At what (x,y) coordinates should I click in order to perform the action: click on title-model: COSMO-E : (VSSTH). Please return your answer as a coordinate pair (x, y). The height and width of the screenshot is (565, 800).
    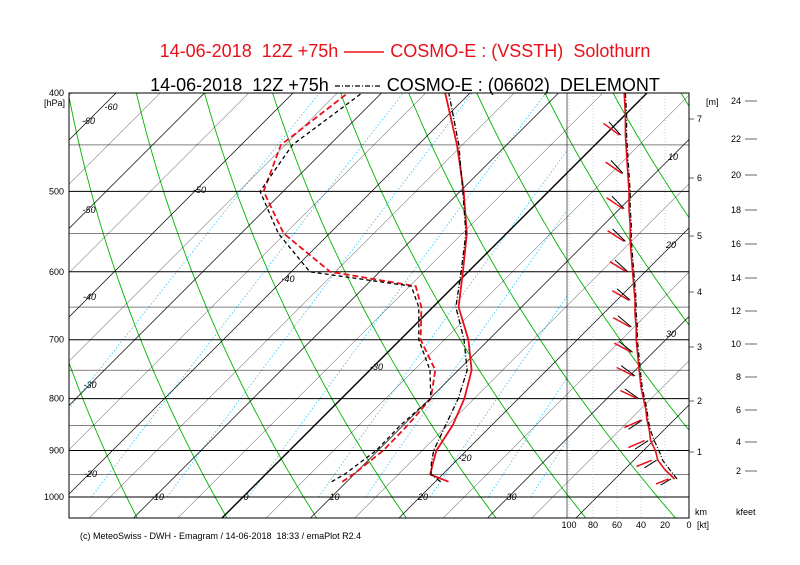
    Looking at the image, I should click on (477, 51).